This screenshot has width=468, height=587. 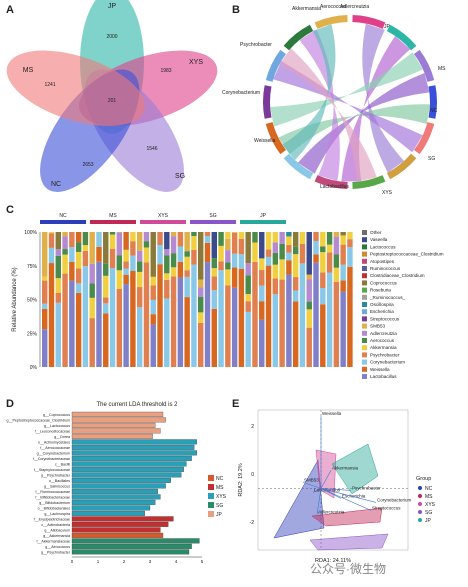 What do you see at coordinates (382, 311) in the screenshot?
I see `legend-label: Escherichia` at bounding box center [382, 311].